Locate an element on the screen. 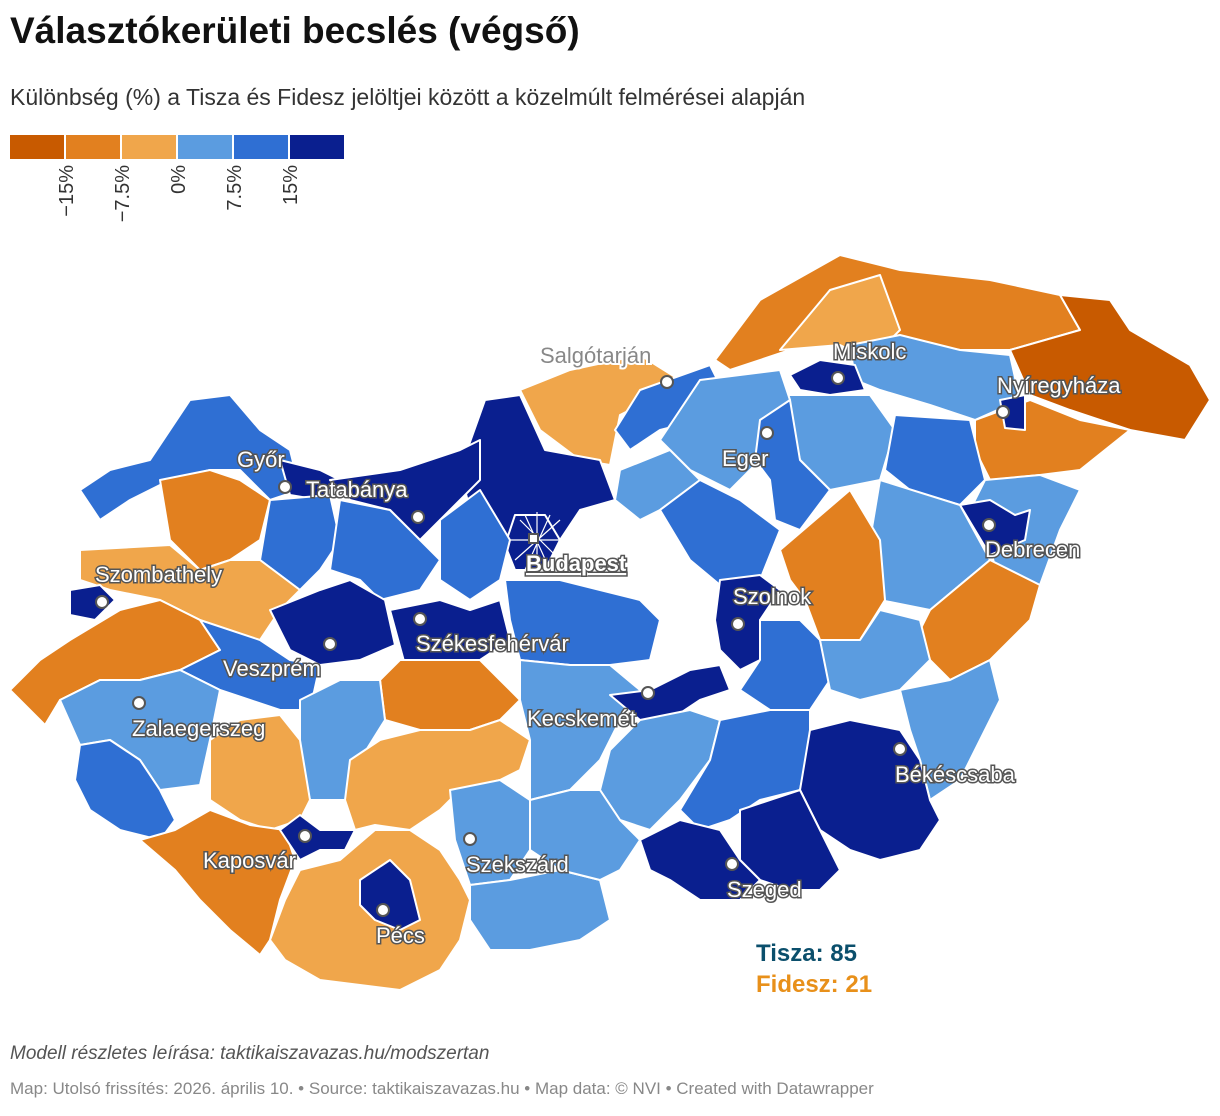  city-label-zalaegerszeg: Zalaegerszeg is located at coordinates (198, 728).